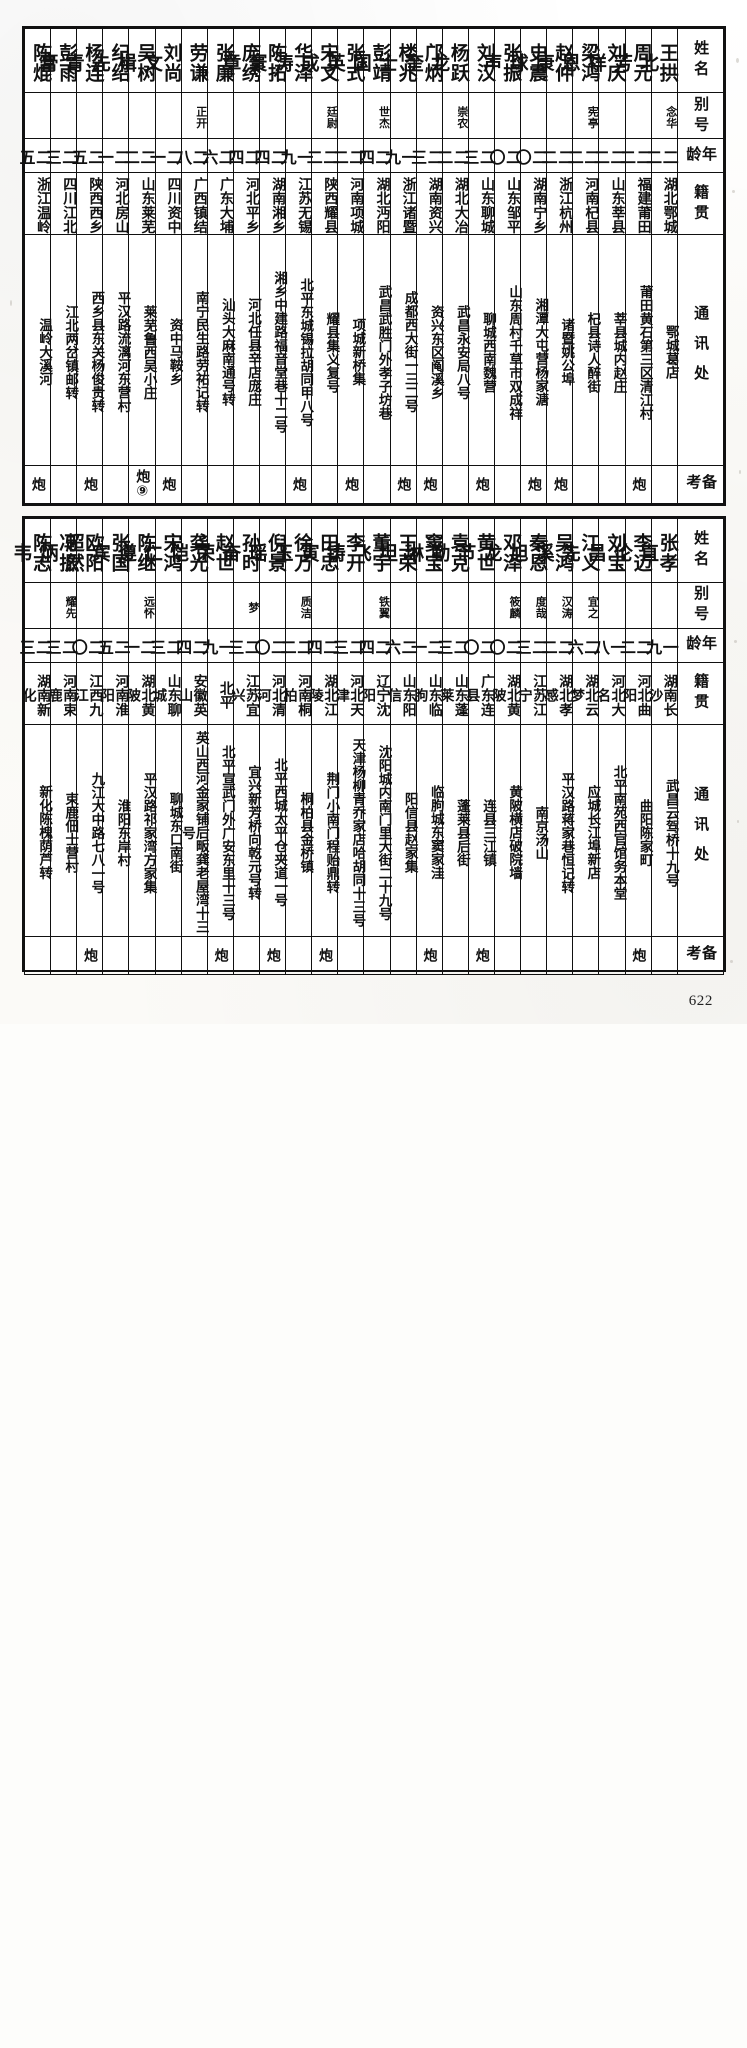 The width and height of the screenshot is (747, 2048). I want to click on cell-text: 山东蓬莱, so click(453, 695).